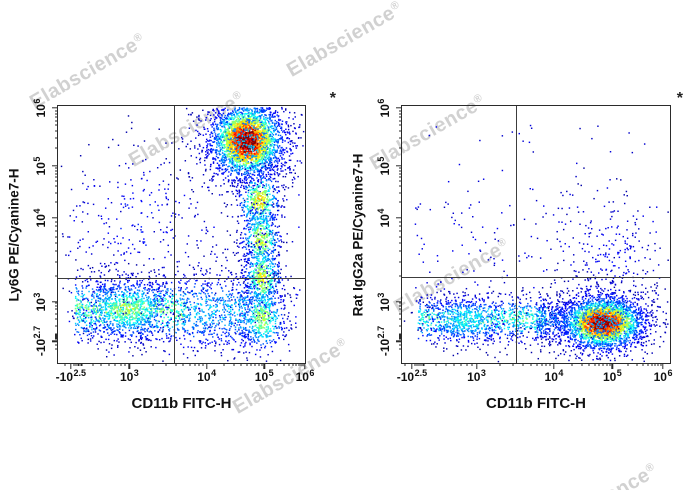 The image size is (688, 490). What do you see at coordinates (412, 376) in the screenshot?
I see `x-tick-label: -102.5` at bounding box center [412, 376].